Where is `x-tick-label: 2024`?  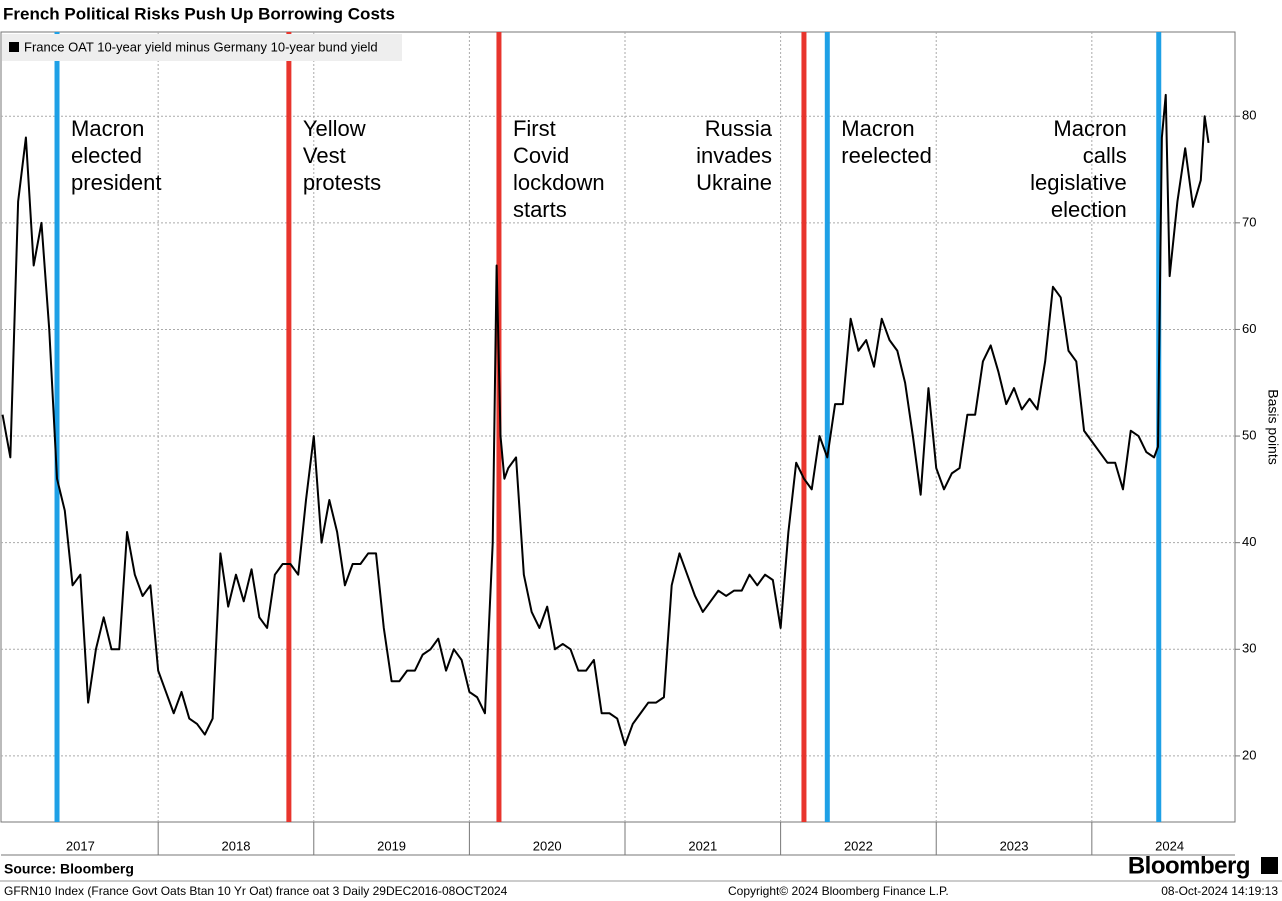 x-tick-label: 2024 is located at coordinates (1169, 845).